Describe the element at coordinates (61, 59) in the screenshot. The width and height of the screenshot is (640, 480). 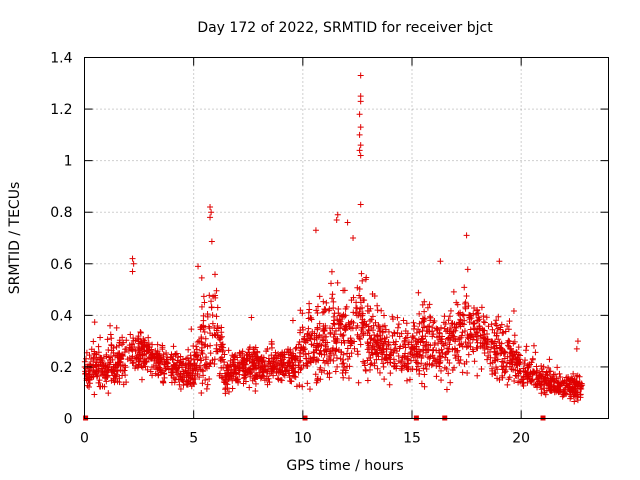
I see `y-tick-label: 1.4` at that location.